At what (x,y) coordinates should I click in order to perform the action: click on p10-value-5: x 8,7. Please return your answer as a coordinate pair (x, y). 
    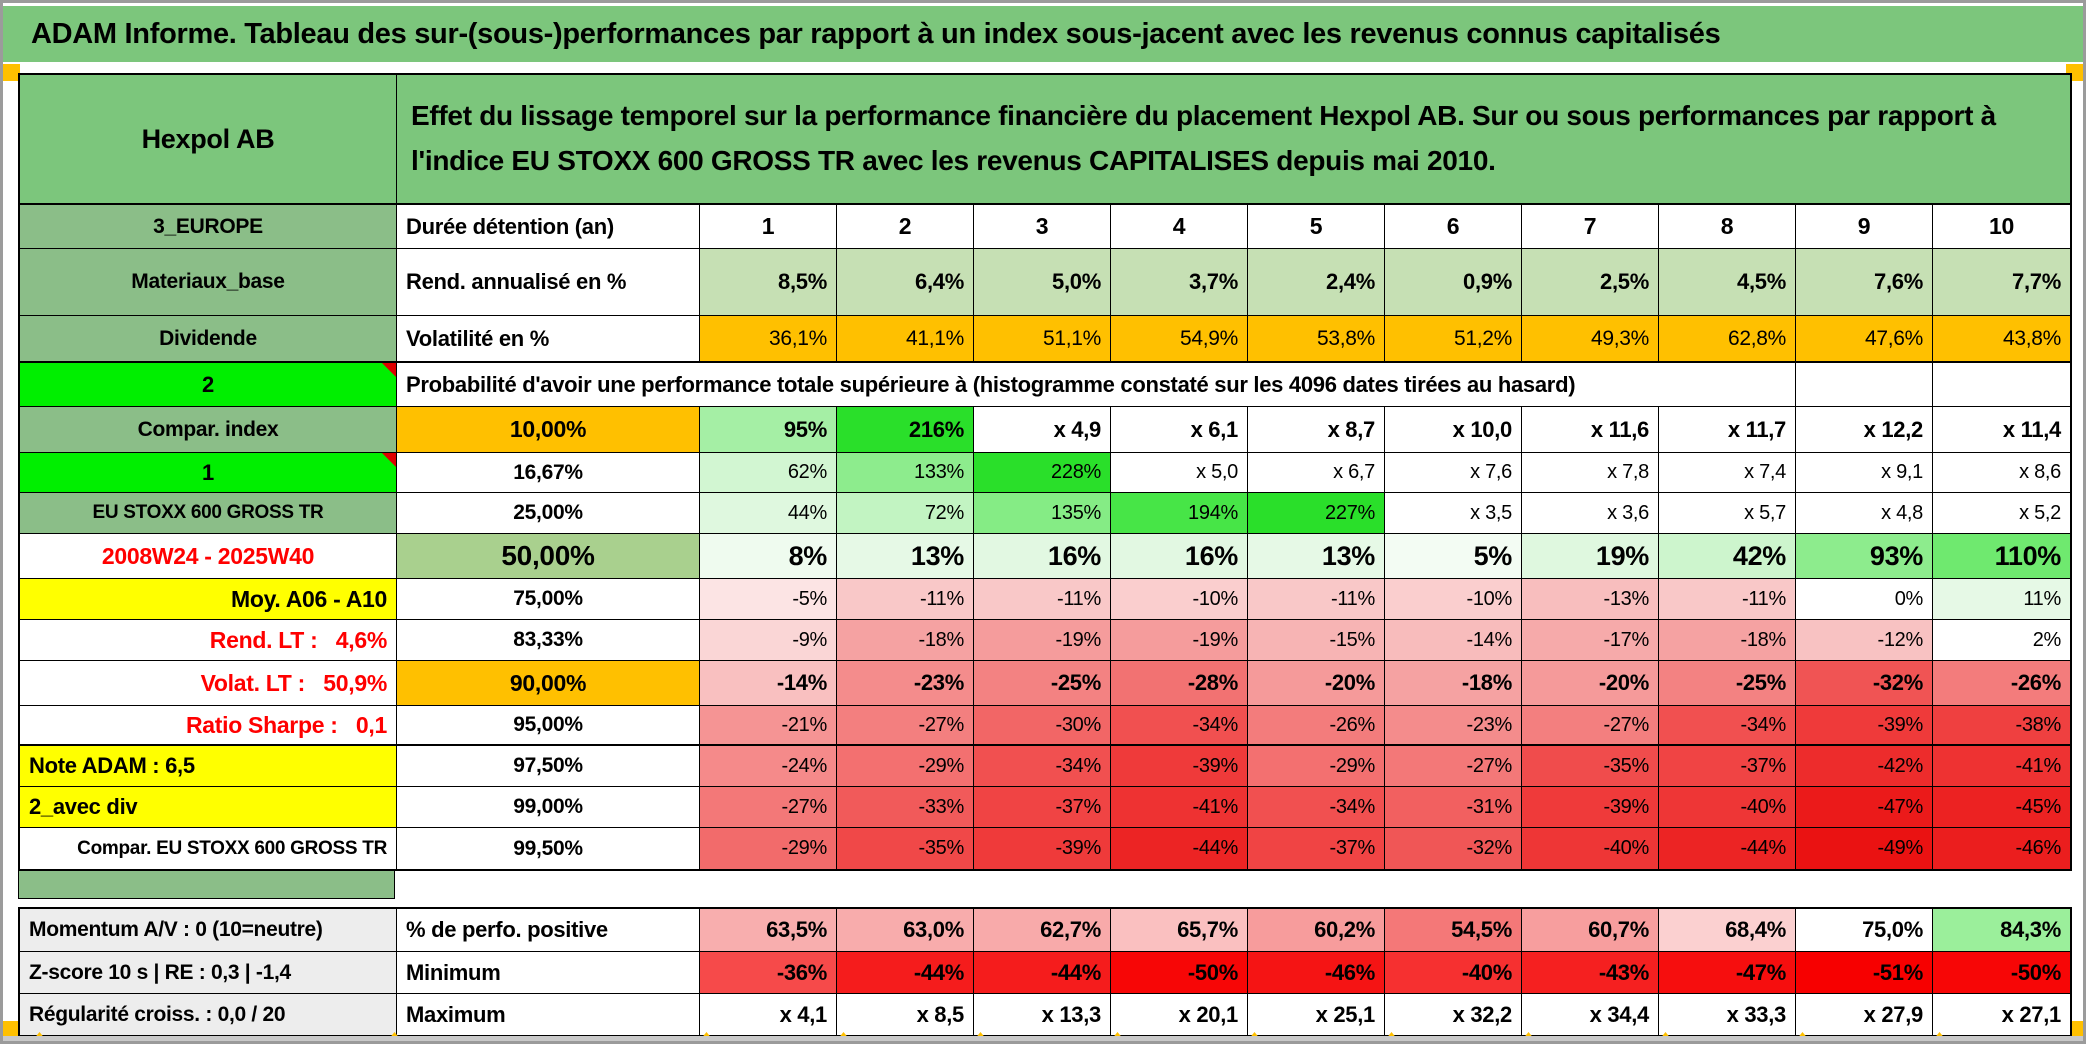
    Looking at the image, I should click on (1316, 429).